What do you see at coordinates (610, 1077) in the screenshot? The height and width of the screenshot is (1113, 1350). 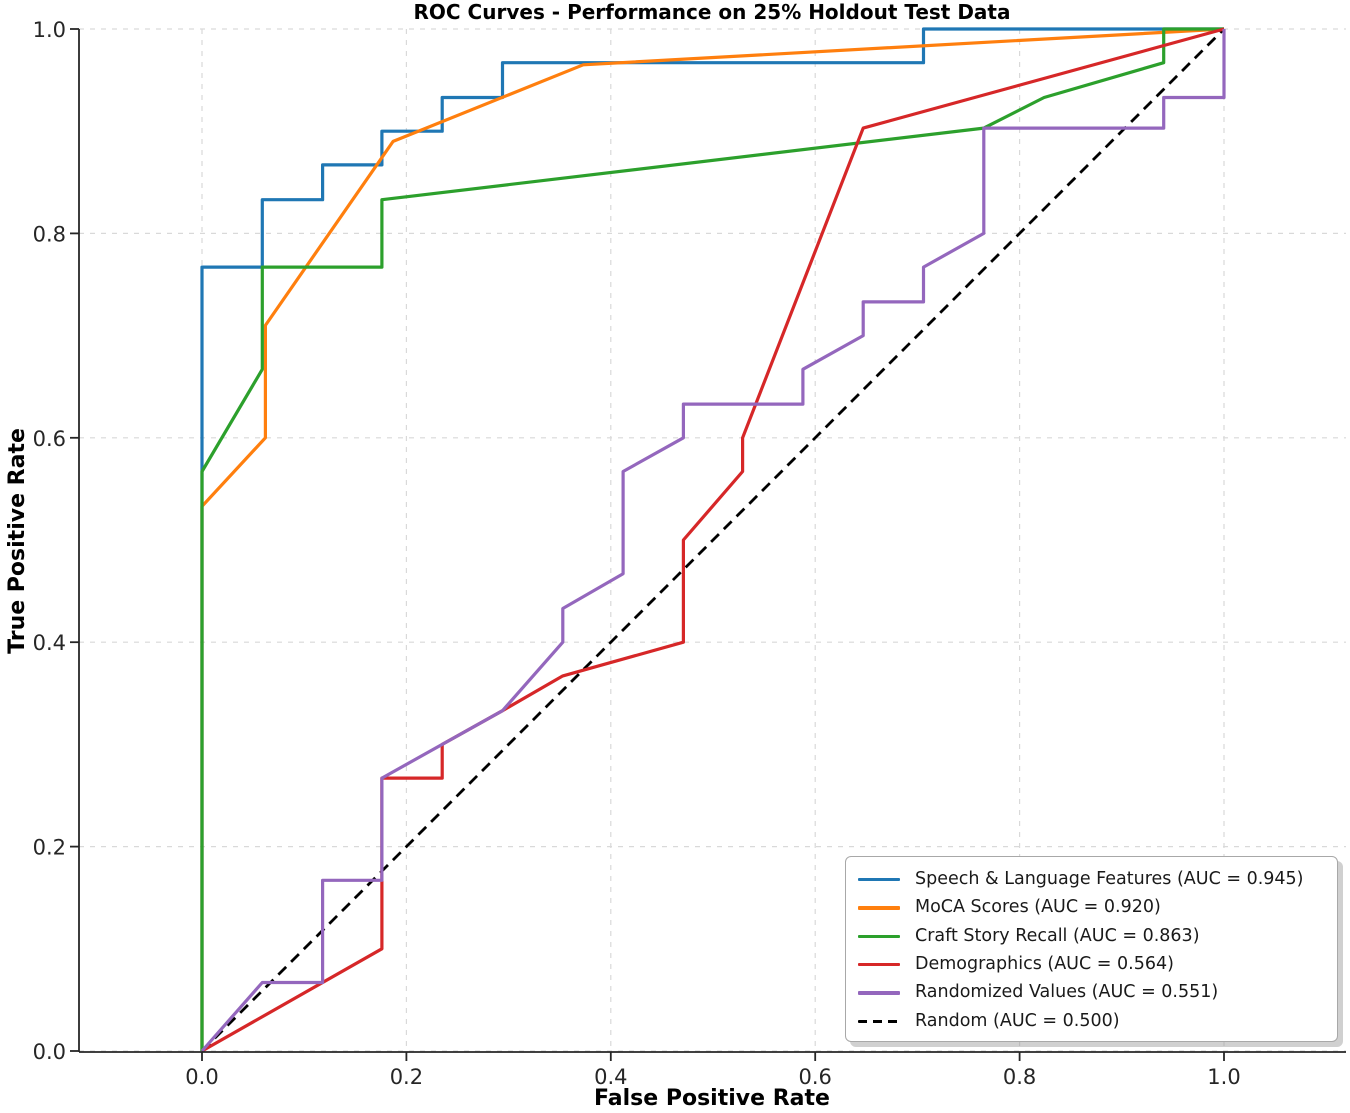 I see `x-tick-label: 0.4` at bounding box center [610, 1077].